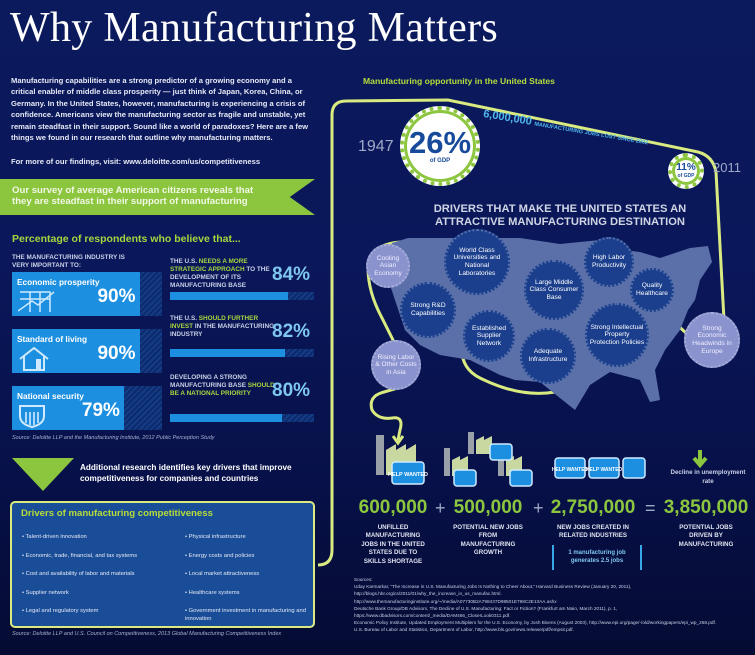  I want to click on driver-bubble-label: High Labor Productivity, so click(609, 261).